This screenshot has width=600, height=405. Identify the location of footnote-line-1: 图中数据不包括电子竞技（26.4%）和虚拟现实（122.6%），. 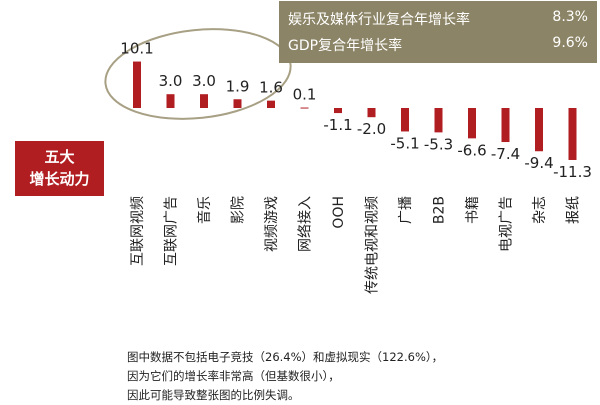
(285, 357).